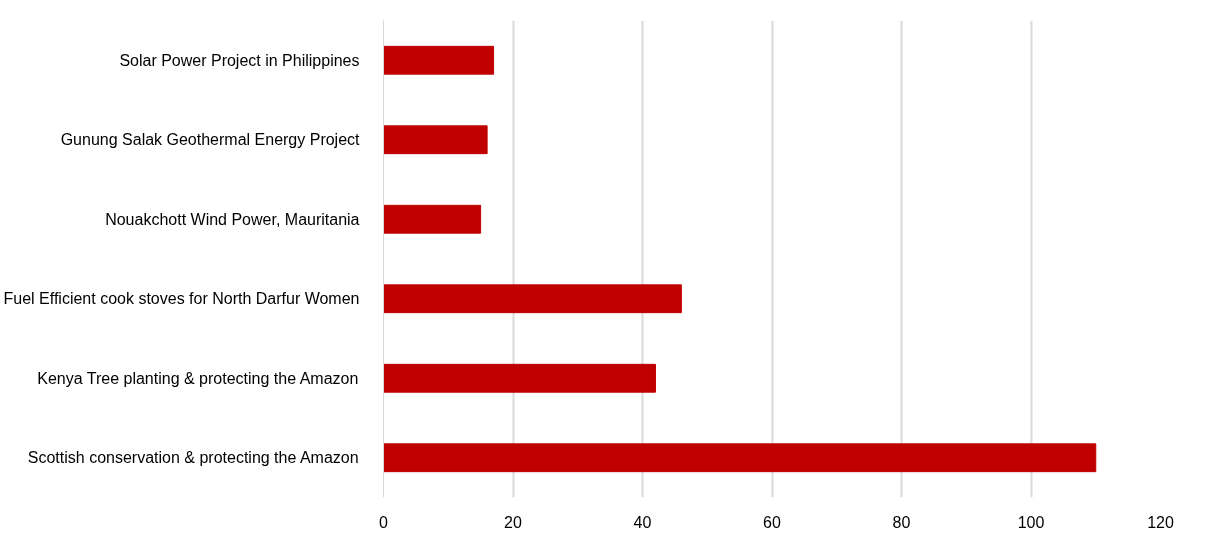 This screenshot has width=1206, height=540. Describe the element at coordinates (239, 60) in the screenshot. I see `y-tick-label: Solar Power Project in Philippines` at that location.